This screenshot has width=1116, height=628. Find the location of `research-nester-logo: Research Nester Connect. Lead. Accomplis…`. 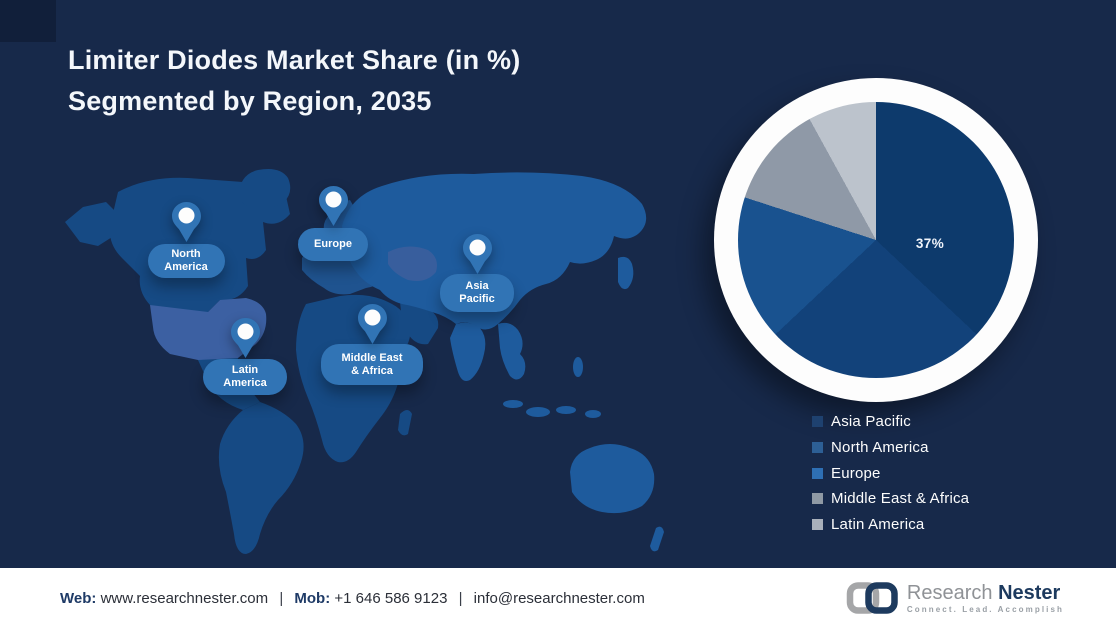

research-nester-logo: Research Nester Connect. Lead. Accomplis… is located at coordinates (955, 598).